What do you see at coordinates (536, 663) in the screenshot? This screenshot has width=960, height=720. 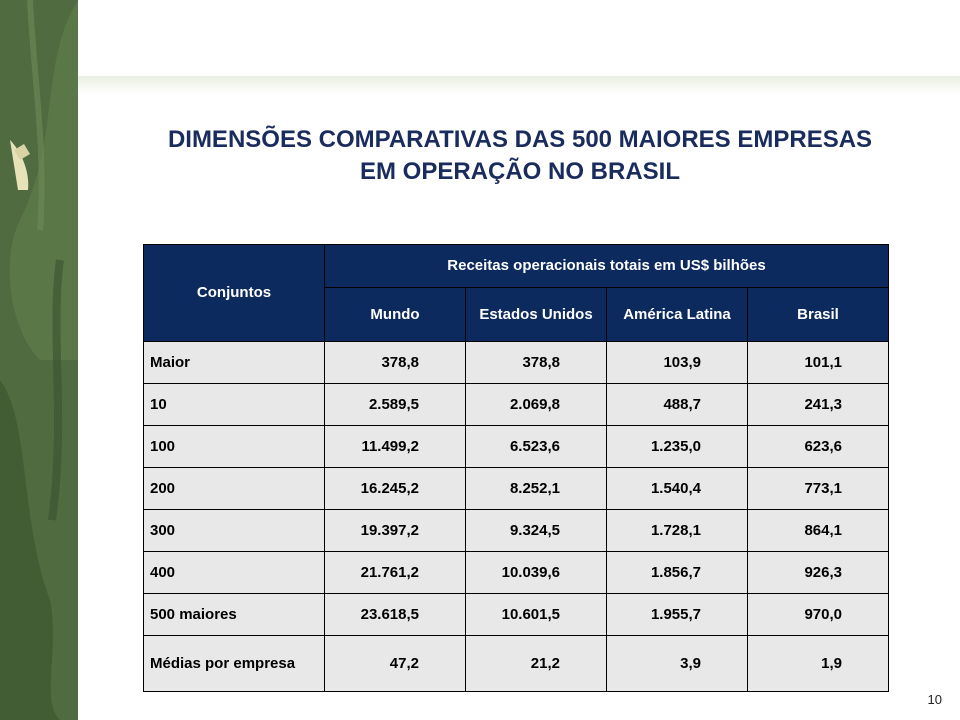 I see `cell-value: 21,2` at bounding box center [536, 663].